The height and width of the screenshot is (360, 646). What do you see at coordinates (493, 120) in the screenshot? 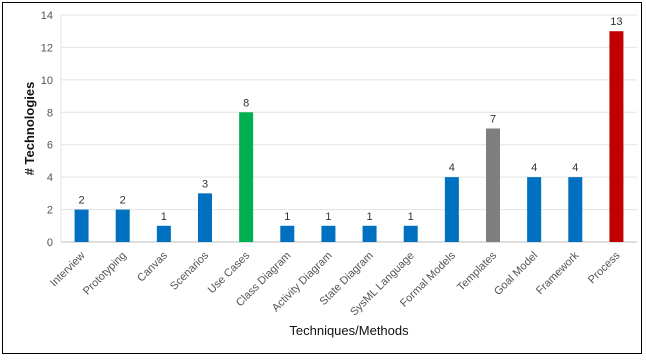
I see `data-label: 7` at bounding box center [493, 120].